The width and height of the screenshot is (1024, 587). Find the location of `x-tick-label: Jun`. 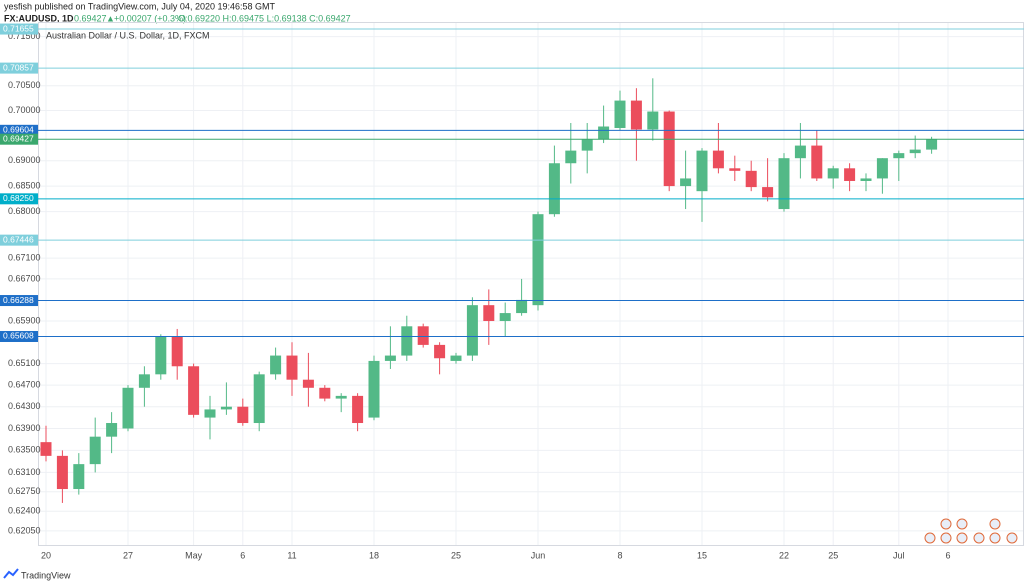

x-tick-label: Jun is located at coordinates (538, 555).